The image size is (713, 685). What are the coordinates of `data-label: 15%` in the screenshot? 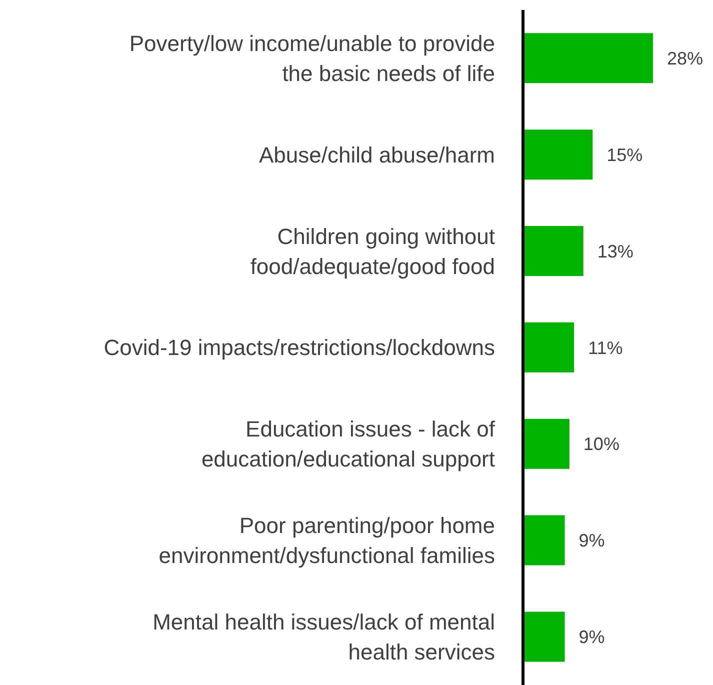 It's located at (624, 154).